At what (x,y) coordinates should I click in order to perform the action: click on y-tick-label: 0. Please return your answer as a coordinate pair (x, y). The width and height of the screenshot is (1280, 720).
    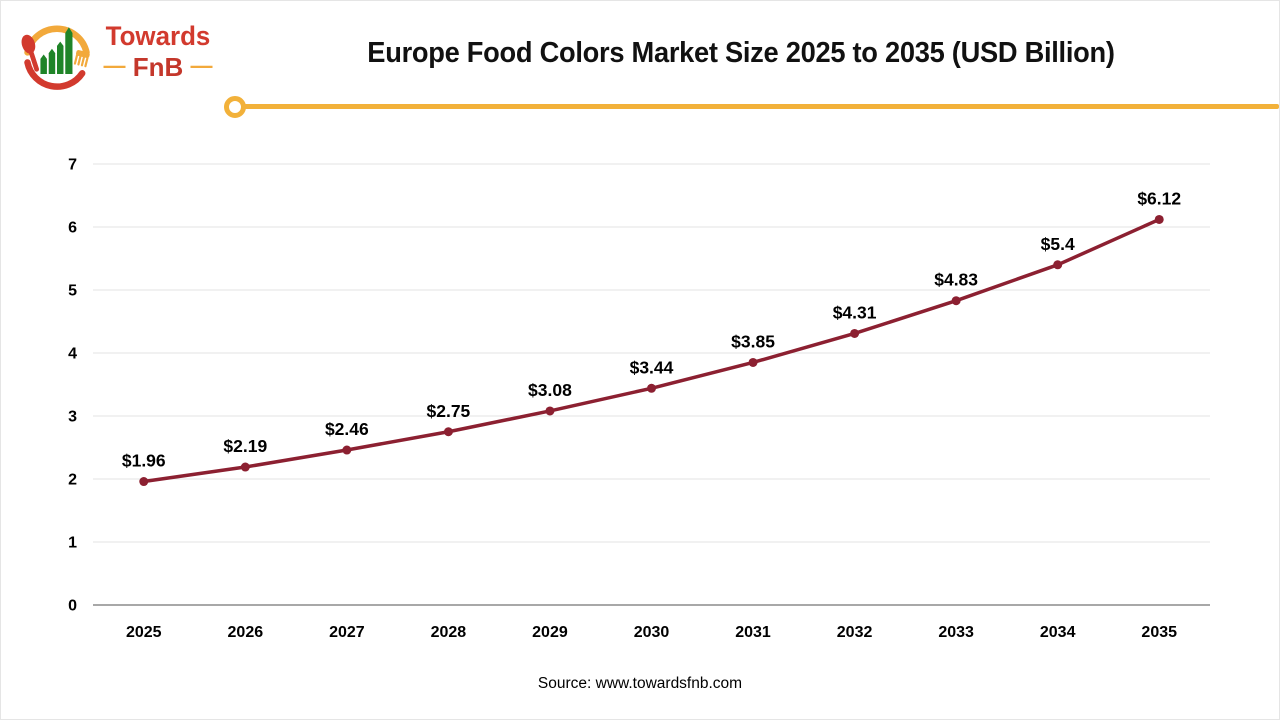
    Looking at the image, I should click on (72, 606).